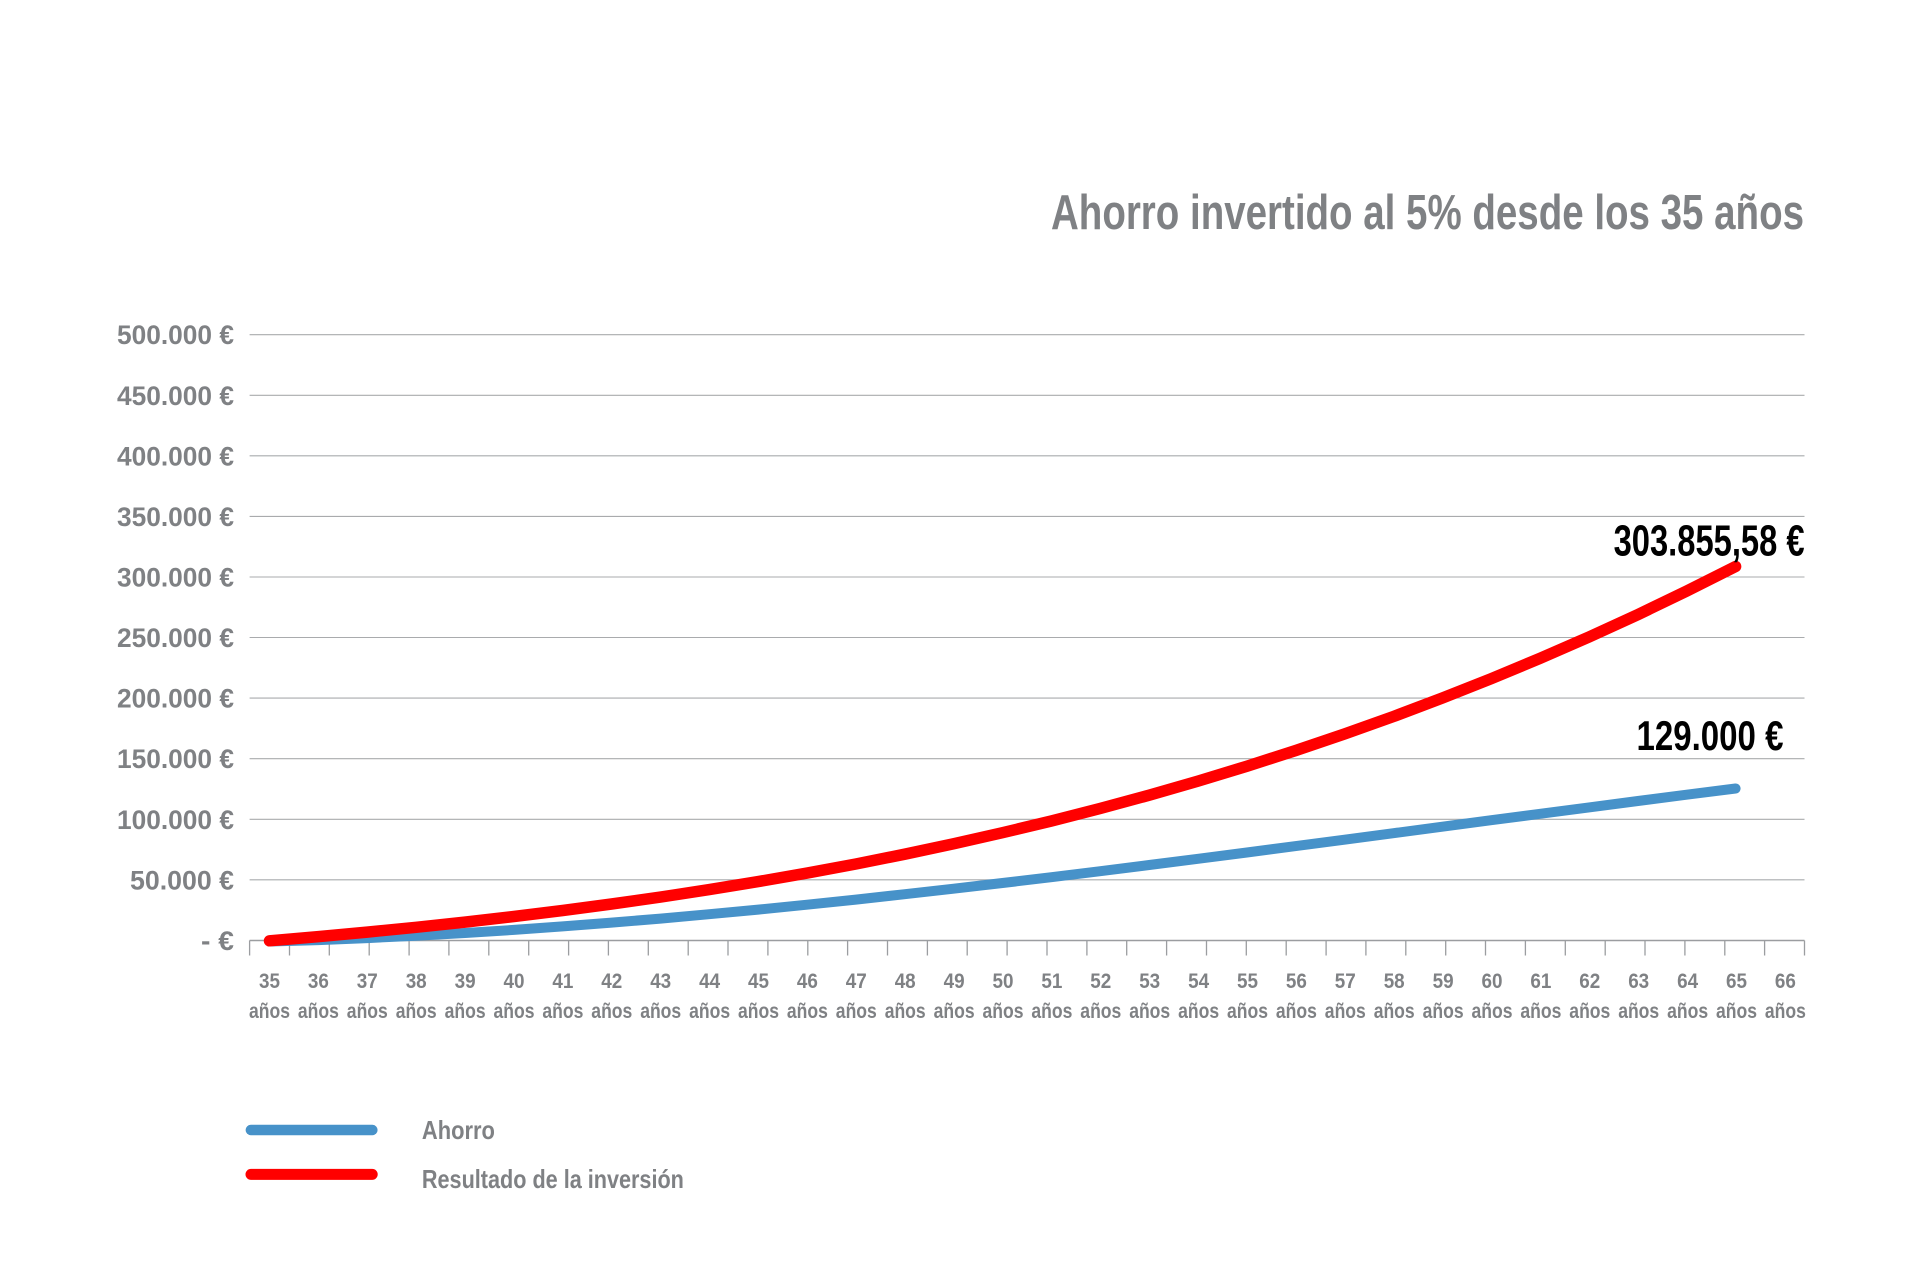  I want to click on svg-text: 43, so click(660, 981).